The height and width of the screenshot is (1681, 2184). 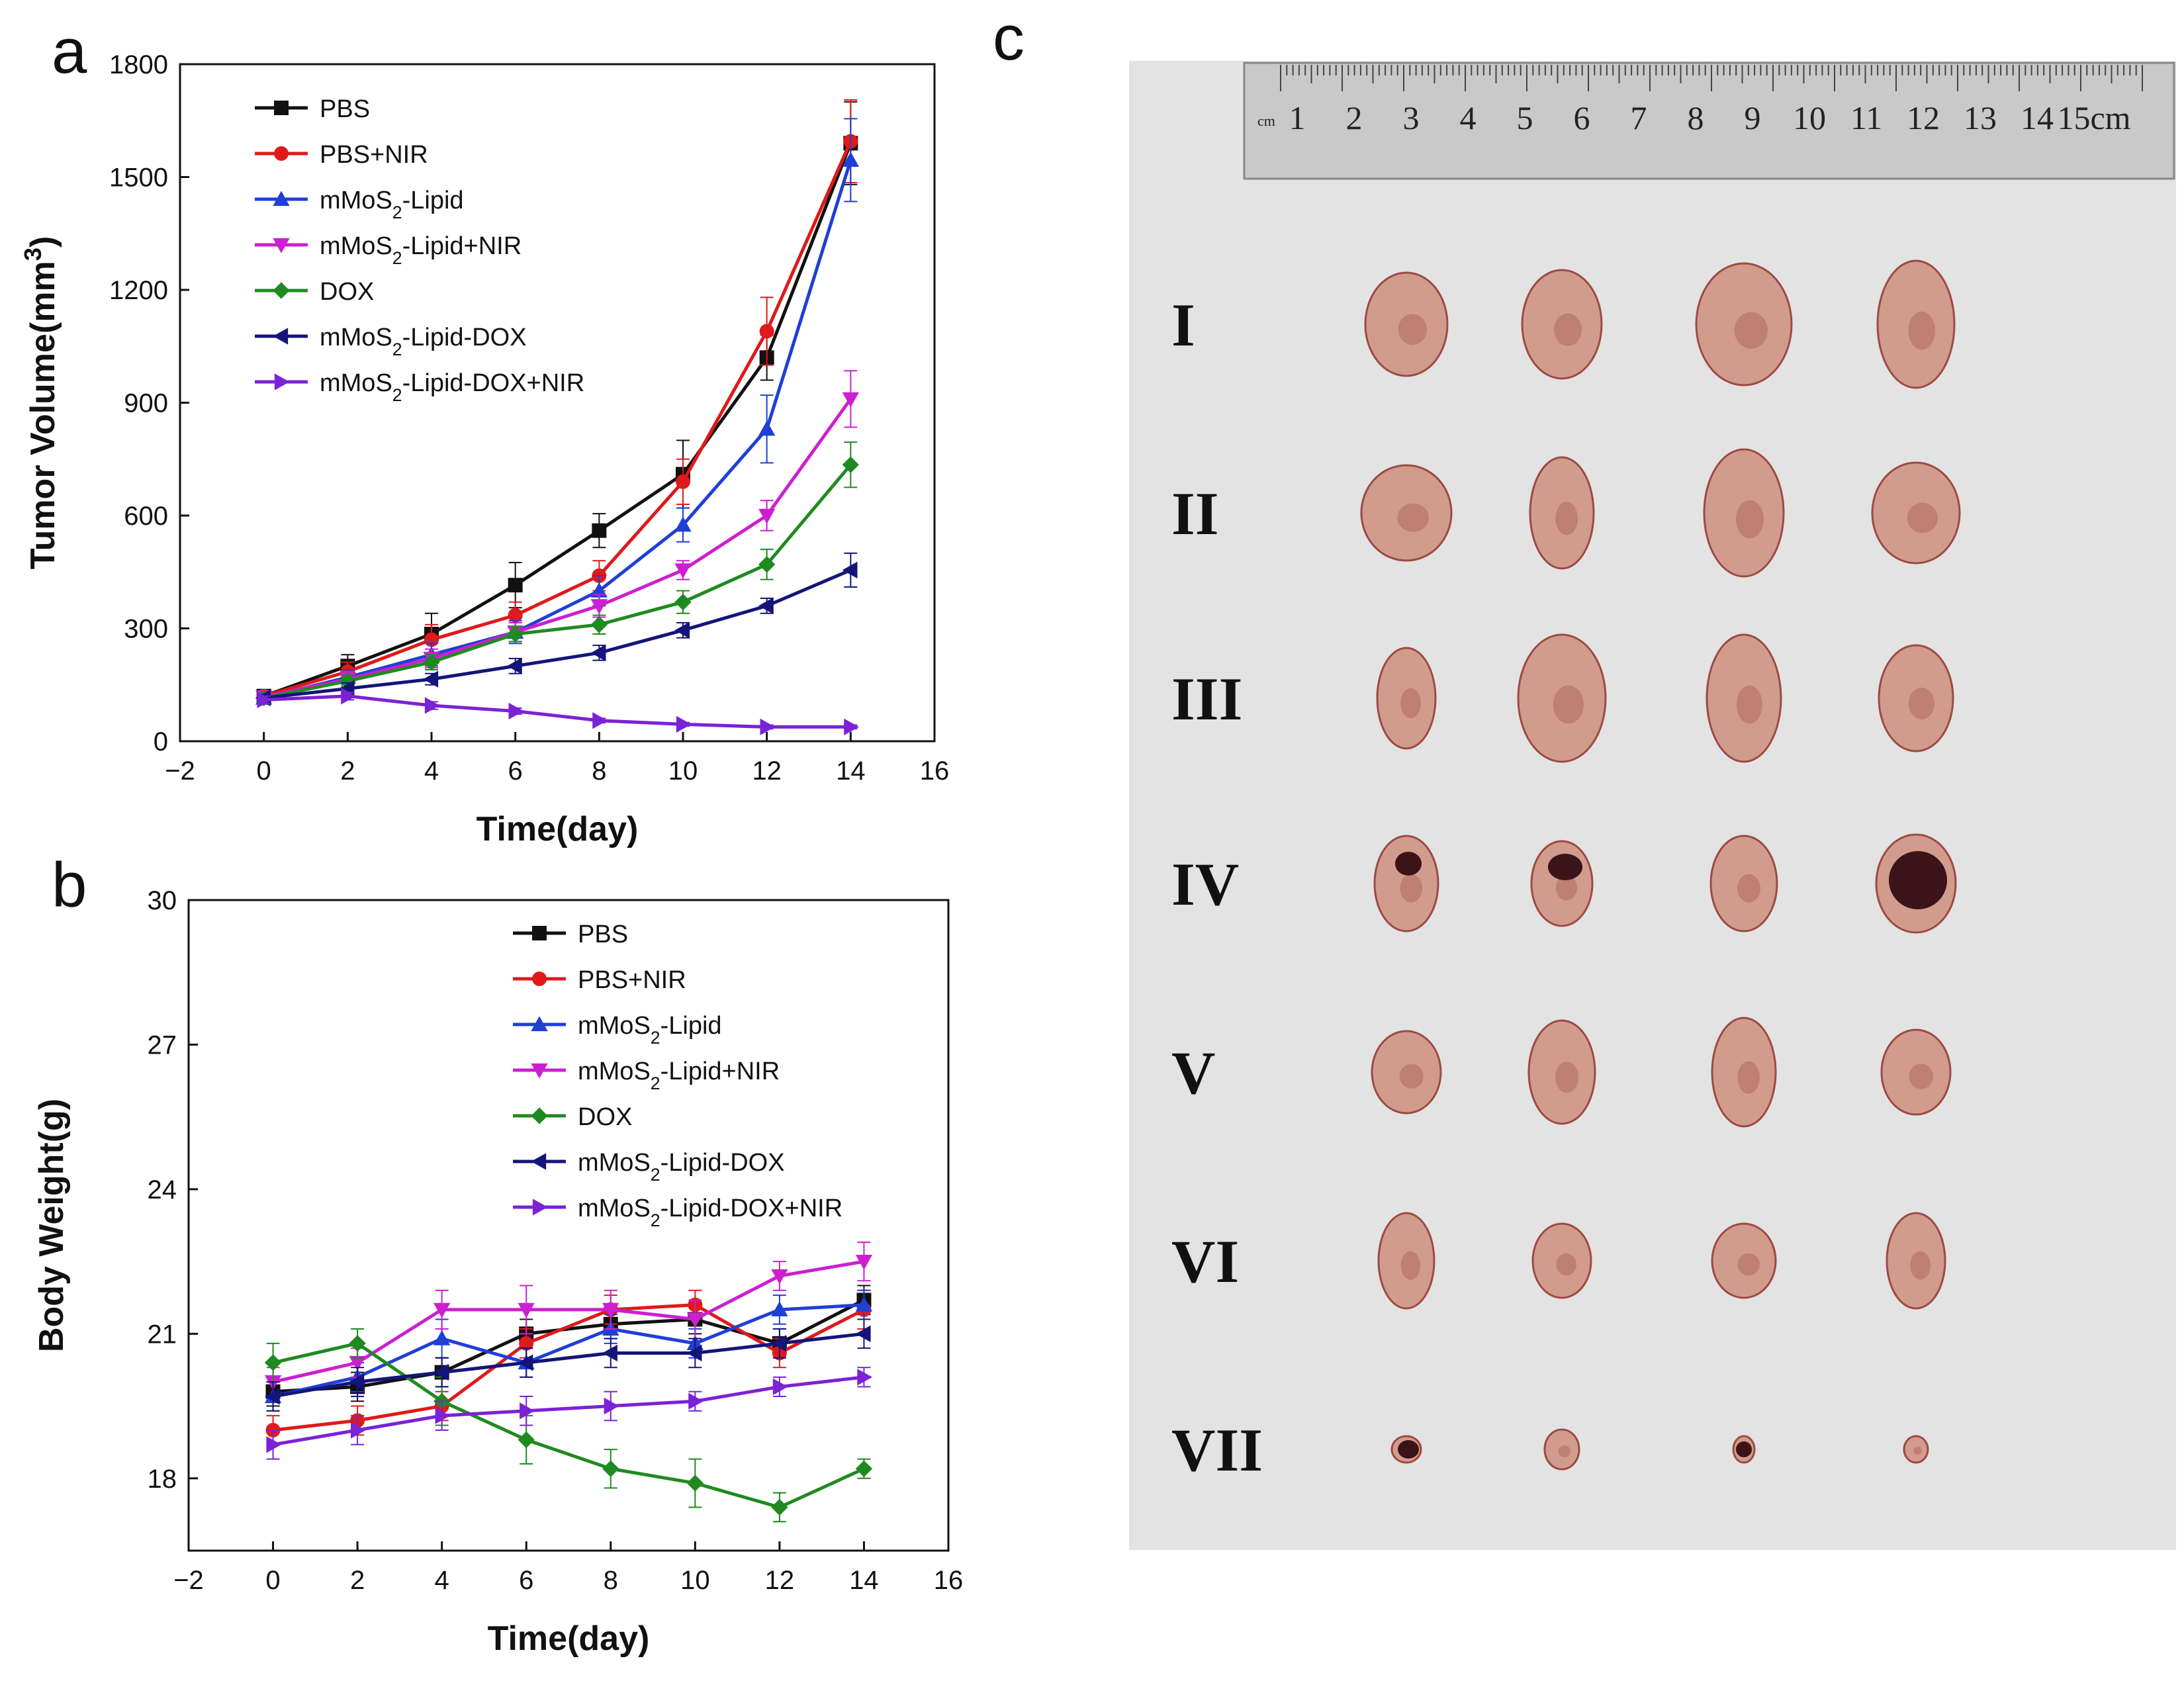 What do you see at coordinates (1193, 1073) in the screenshot?
I see `group-label: V` at bounding box center [1193, 1073].